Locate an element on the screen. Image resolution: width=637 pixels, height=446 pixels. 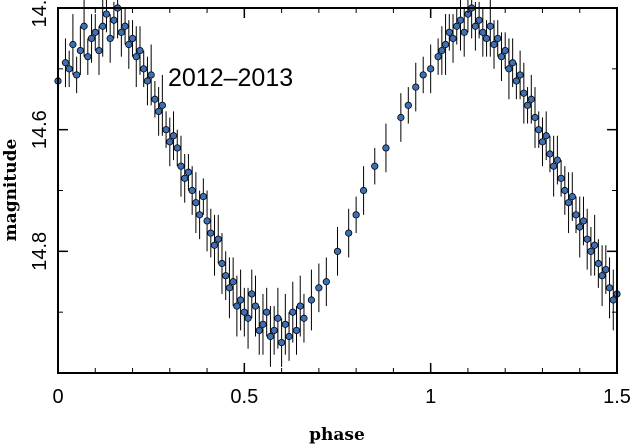
y-tick-label: 14.4 is located at coordinates (40, 13).